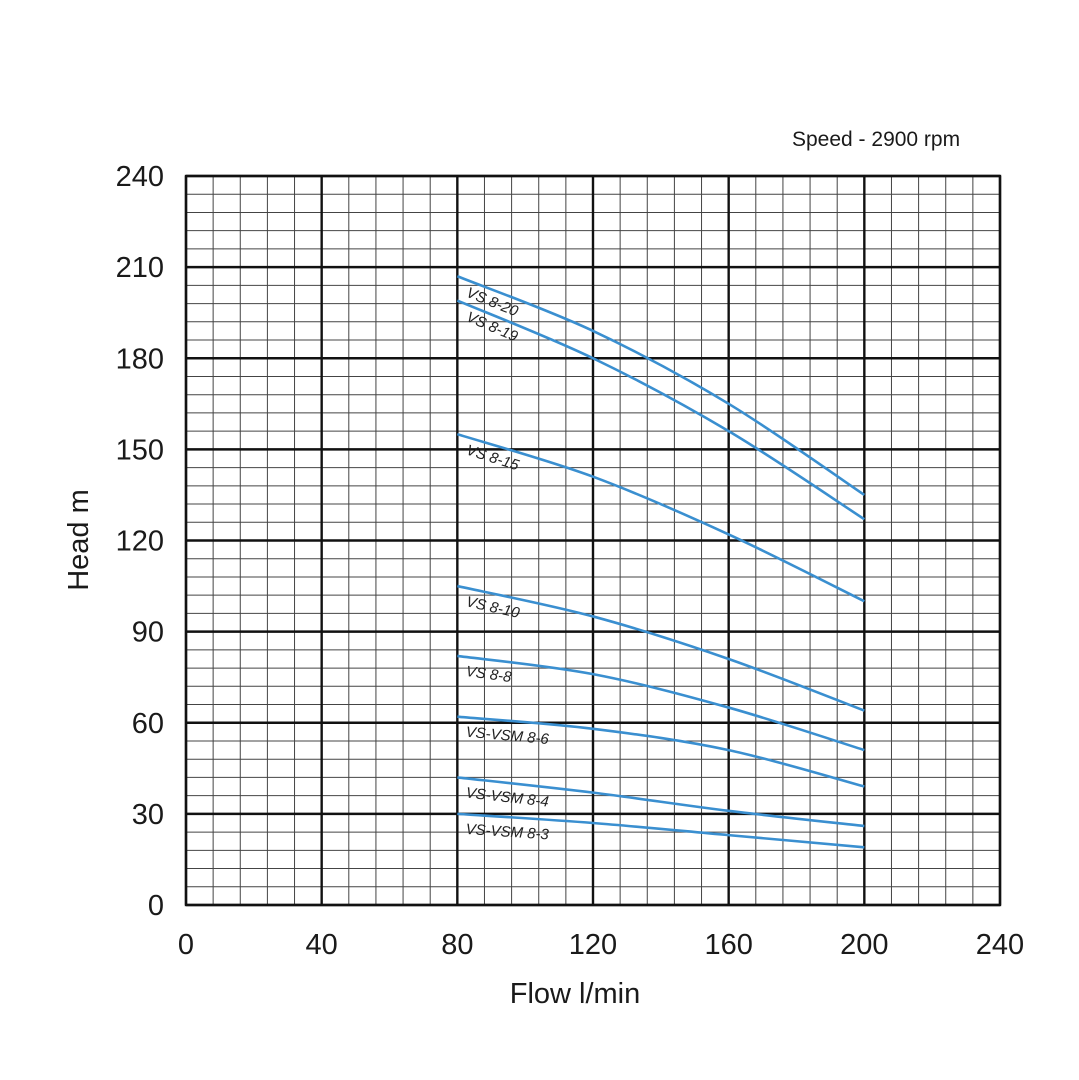  Describe the element at coordinates (148, 724) in the screenshot. I see `y-tick-label: 60` at that location.